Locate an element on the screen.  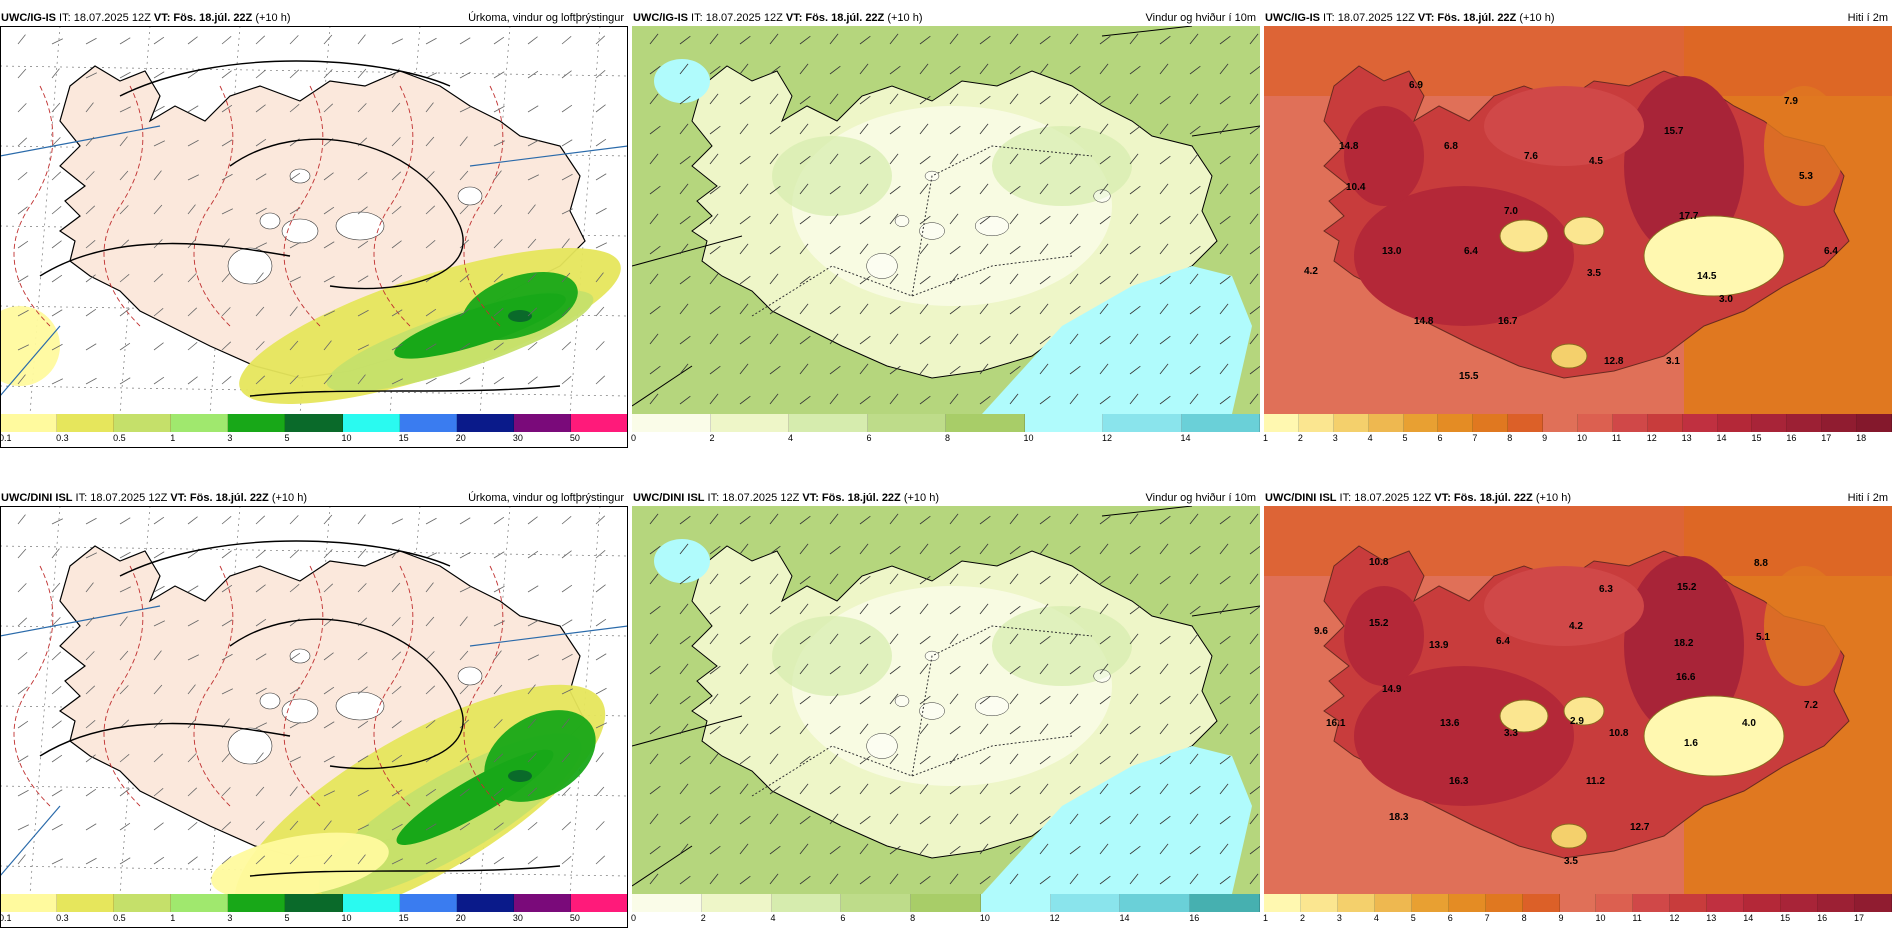
temperature-label: 15.5 is located at coordinates (1469, 376).